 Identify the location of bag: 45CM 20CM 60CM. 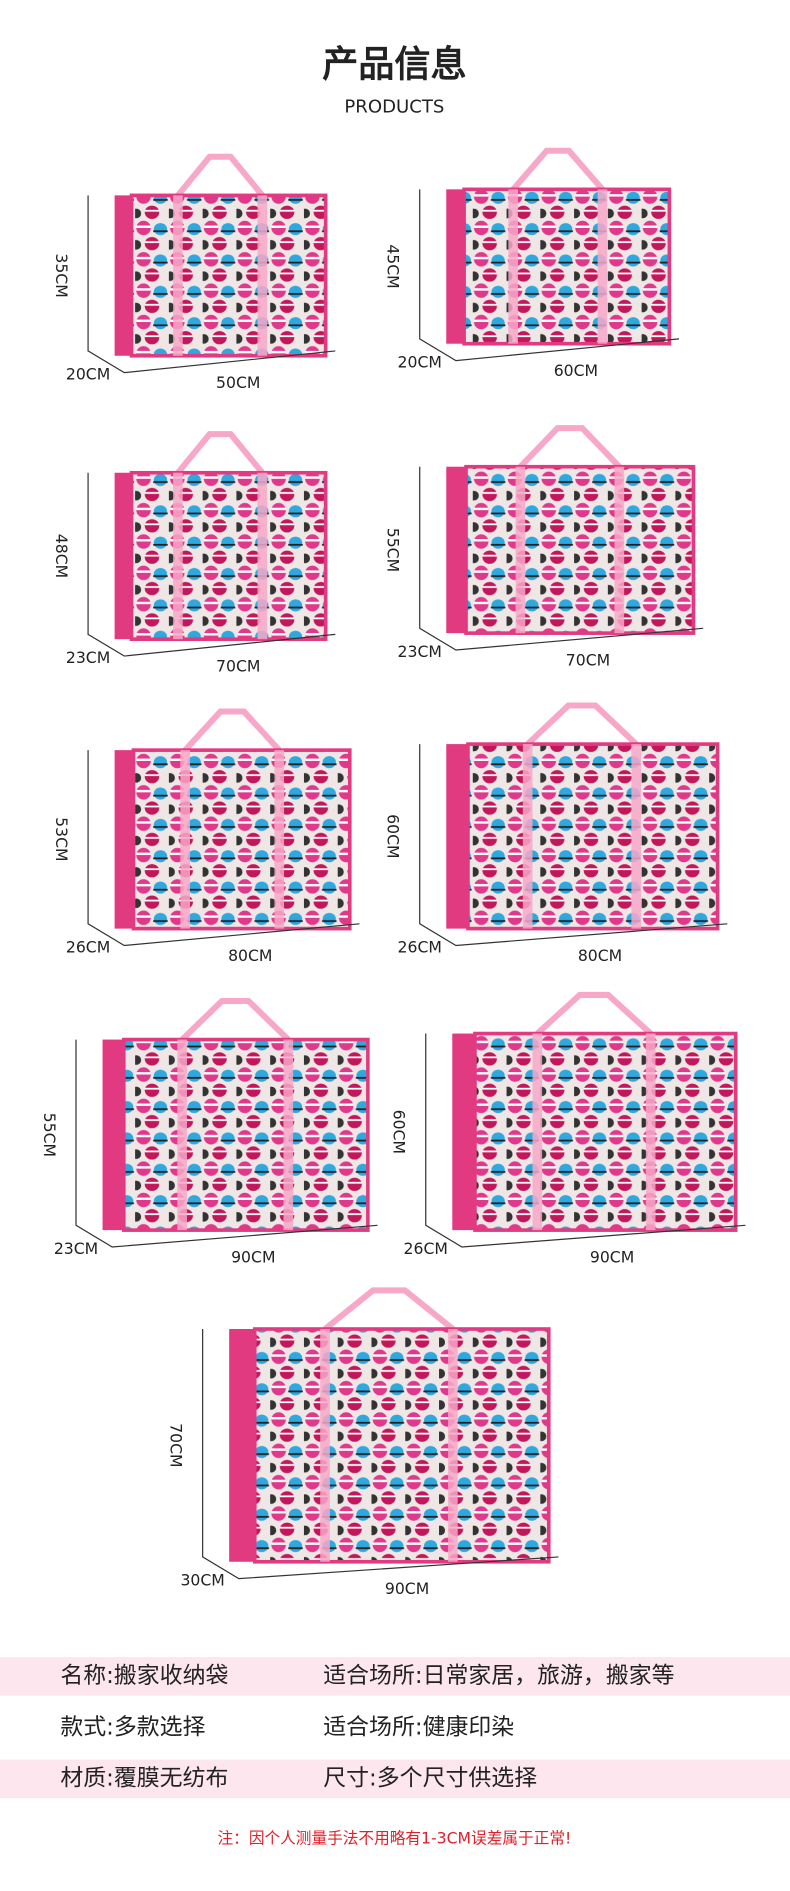
(531, 263).